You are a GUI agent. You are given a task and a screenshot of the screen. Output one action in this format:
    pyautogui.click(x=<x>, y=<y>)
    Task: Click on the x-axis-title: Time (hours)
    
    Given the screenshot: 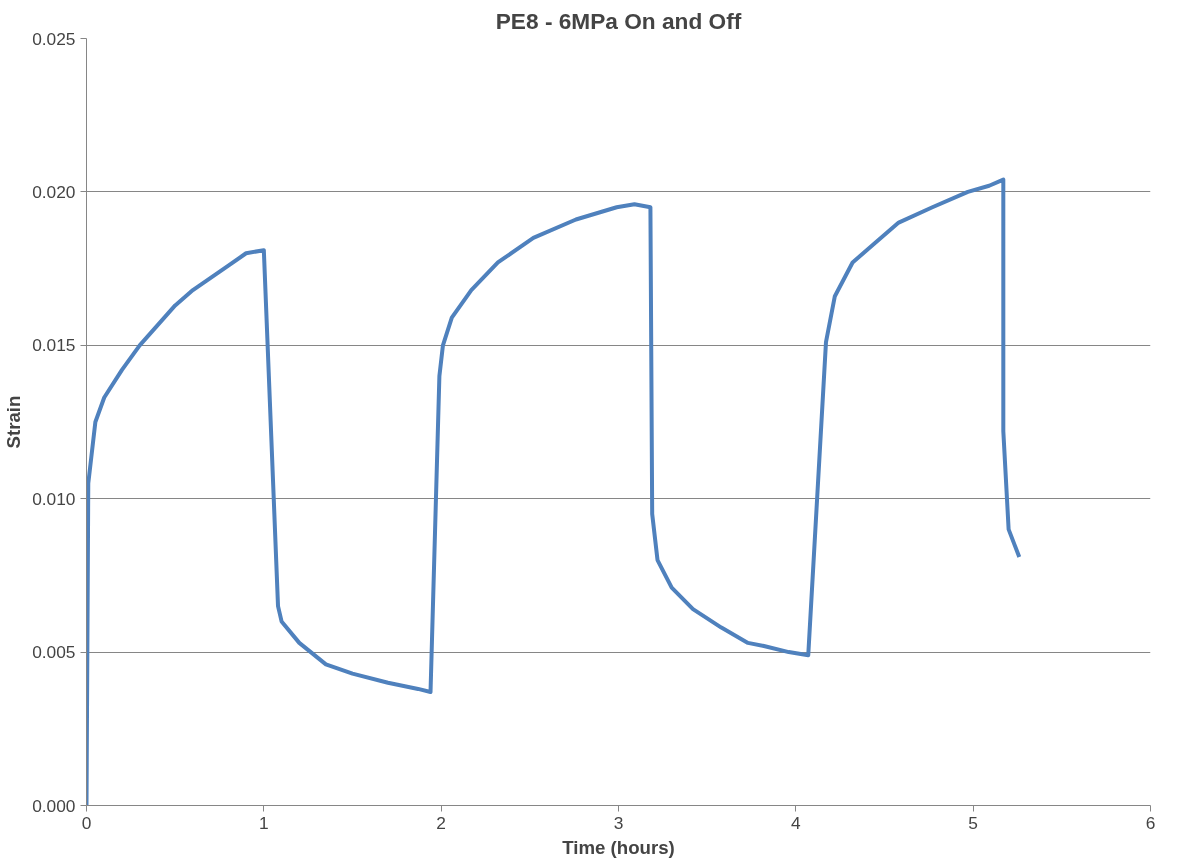 What is the action you would take?
    pyautogui.click(x=618, y=847)
    